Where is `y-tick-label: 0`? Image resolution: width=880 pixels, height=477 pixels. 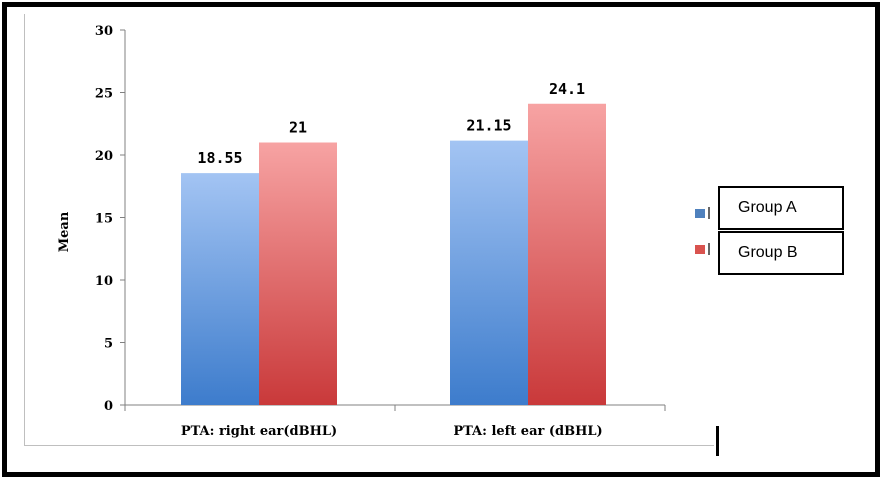
y-tick-label: 0 is located at coordinates (108, 406).